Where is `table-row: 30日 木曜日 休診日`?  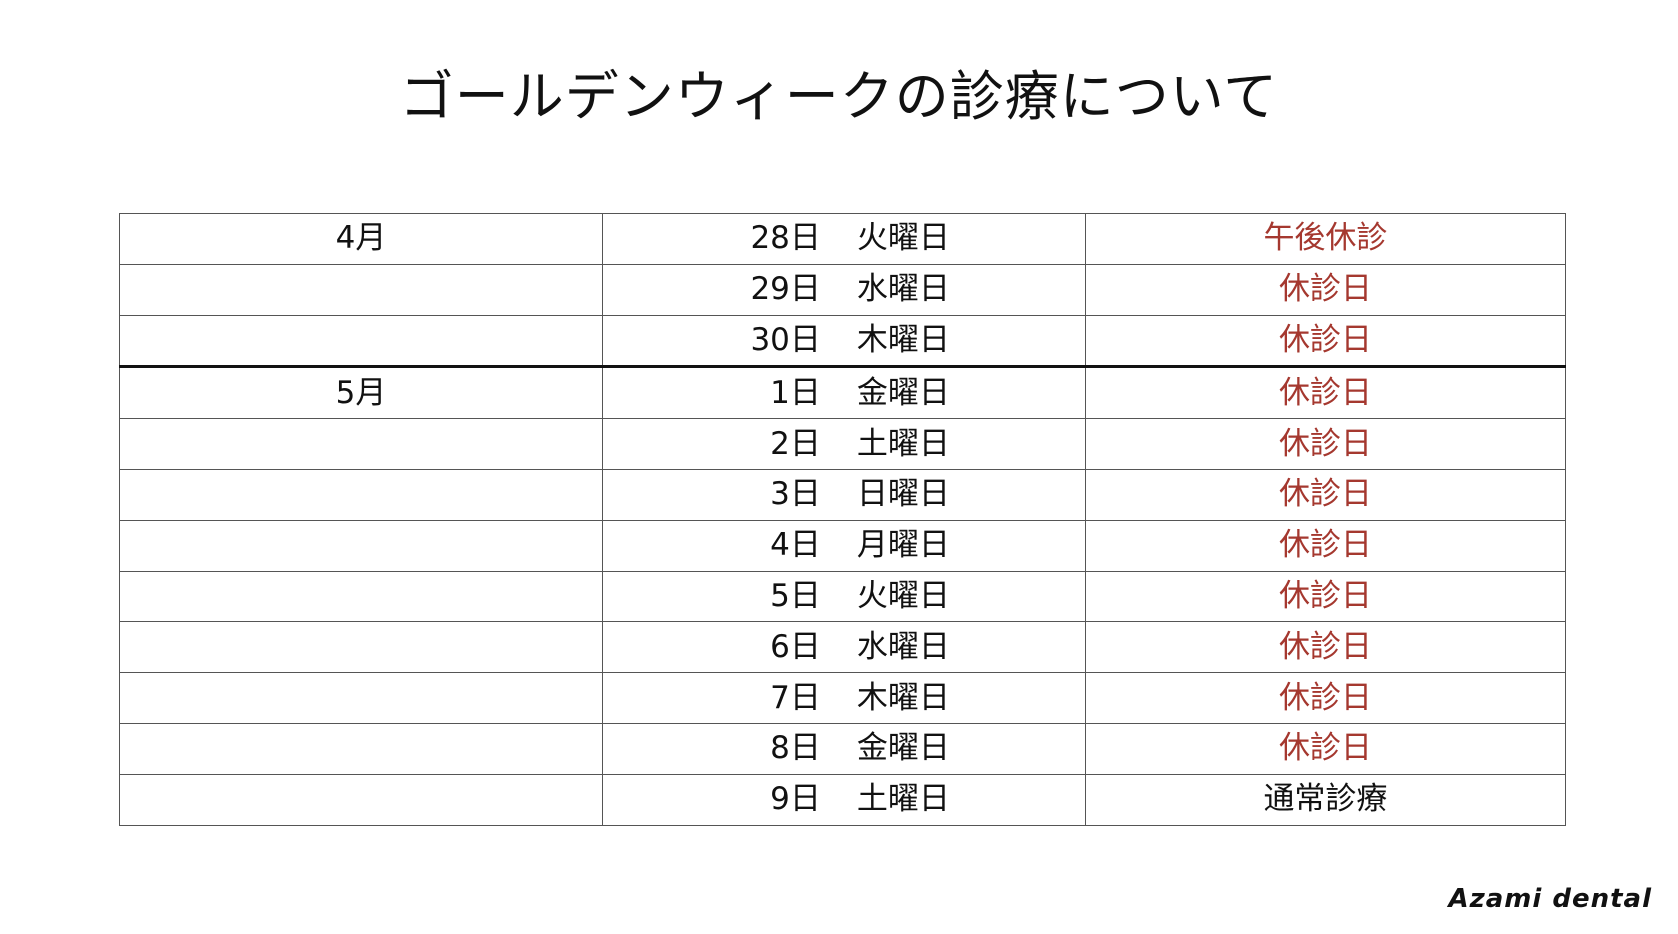 table-row: 30日 木曜日 休診日 is located at coordinates (843, 341).